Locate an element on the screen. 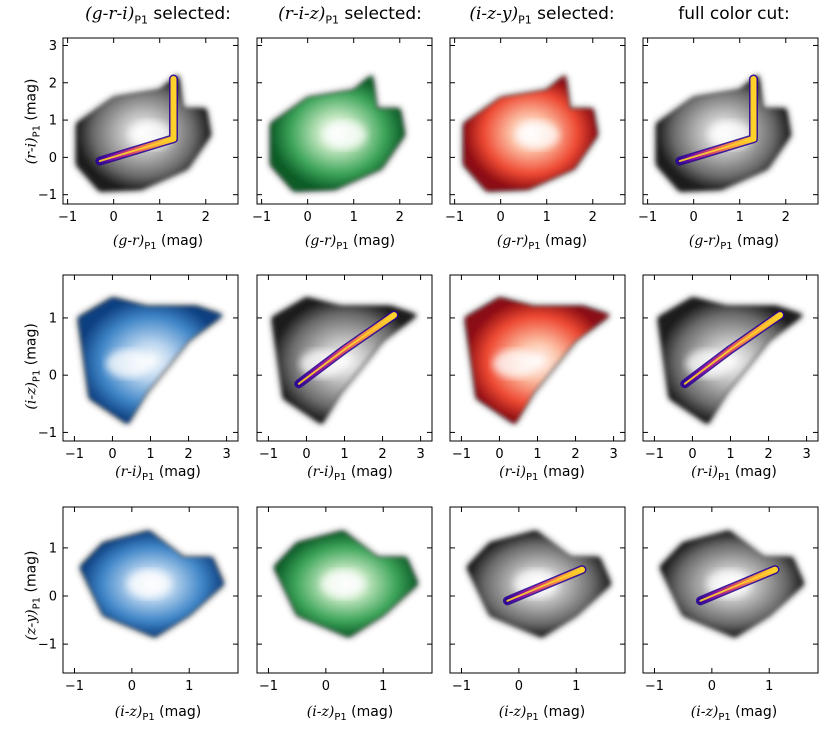 This screenshot has height=738, width=830. x-axis-label-r3c1: (i-z)P1 (mag) is located at coordinates (158, 713).